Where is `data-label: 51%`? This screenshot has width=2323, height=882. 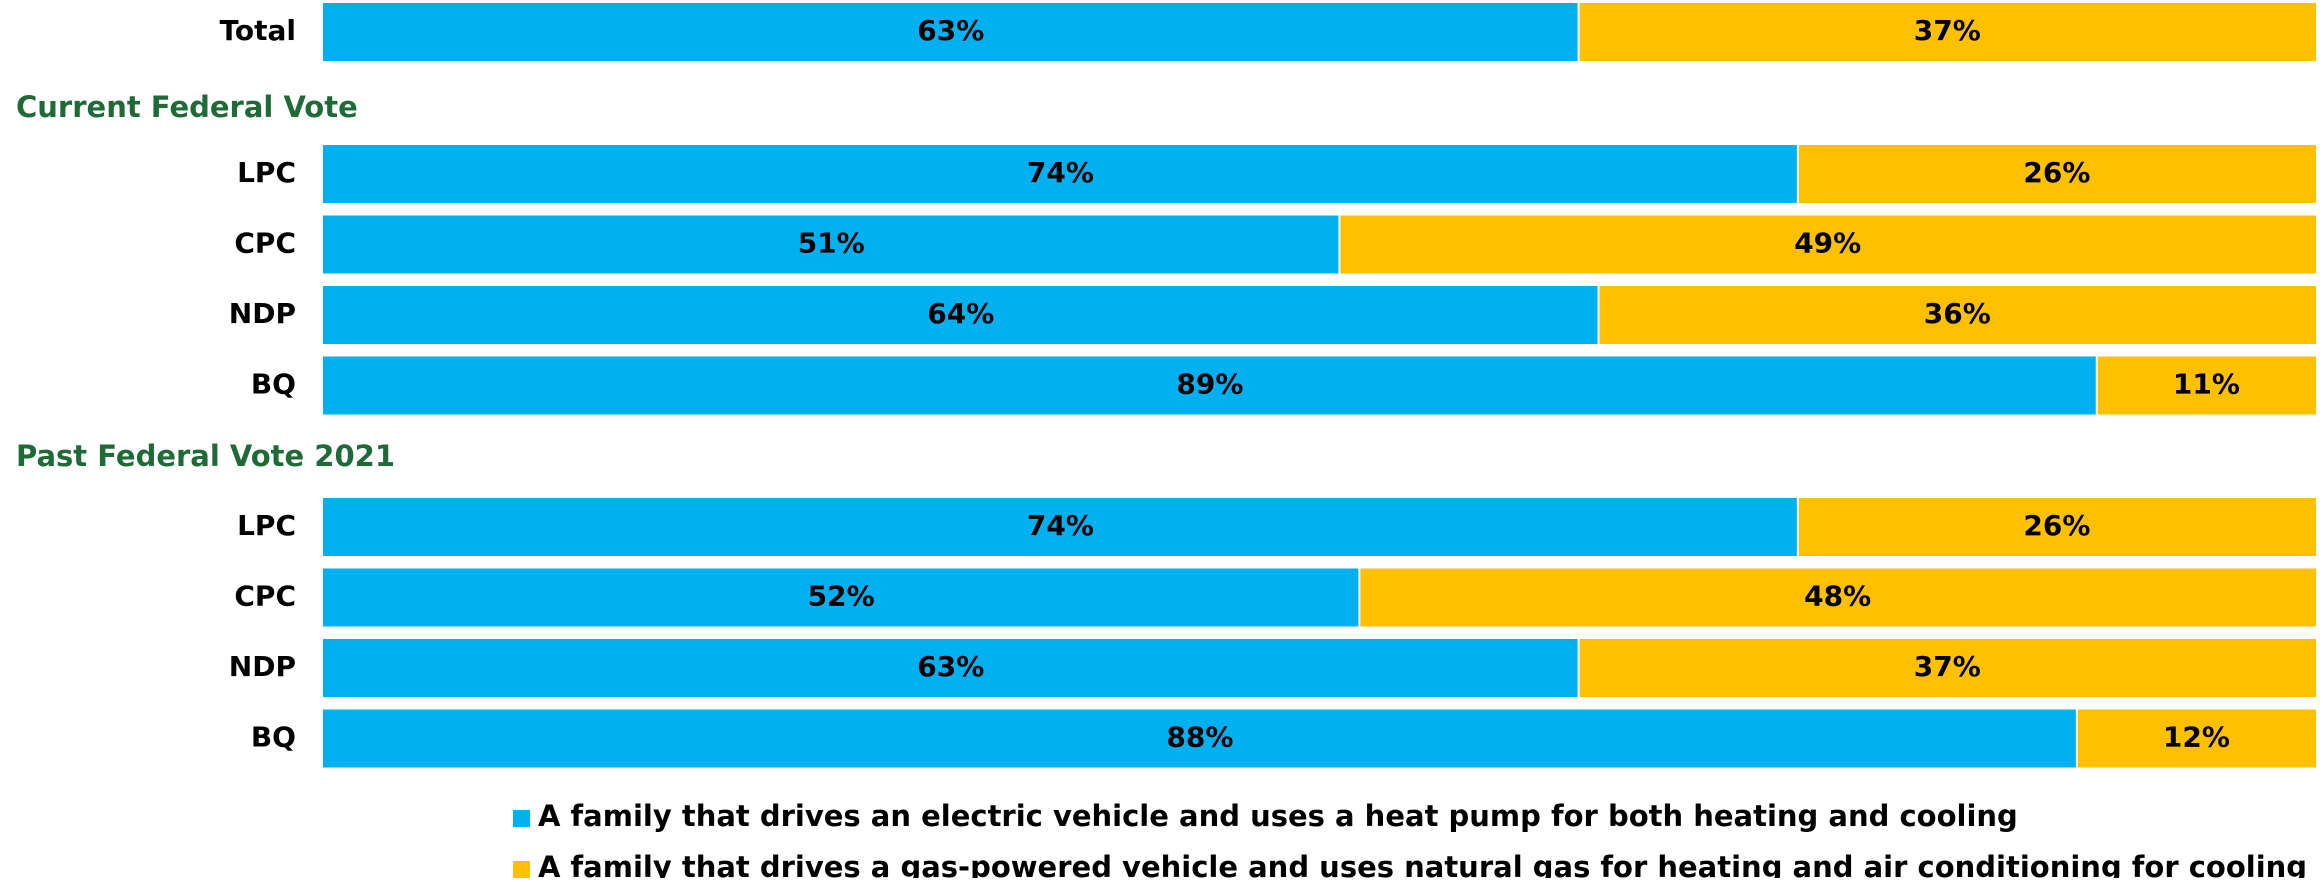 data-label: 51% is located at coordinates (831, 243).